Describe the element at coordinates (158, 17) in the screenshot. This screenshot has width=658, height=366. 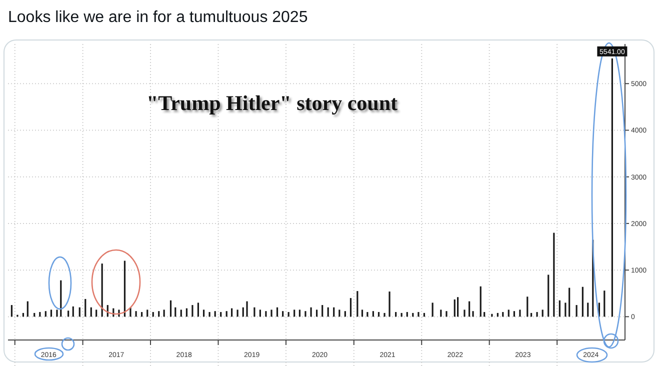
I see `chart-title: Looks like we are in for a tumultuous 2025` at that location.